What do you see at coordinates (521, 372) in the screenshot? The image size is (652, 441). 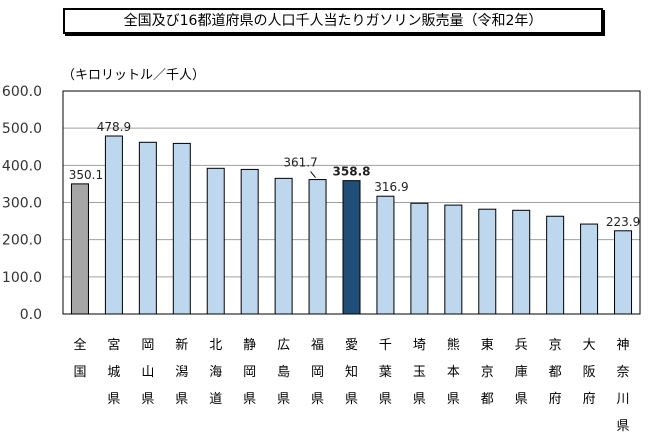 I see `x-tick-label-char: 庫` at bounding box center [521, 372].